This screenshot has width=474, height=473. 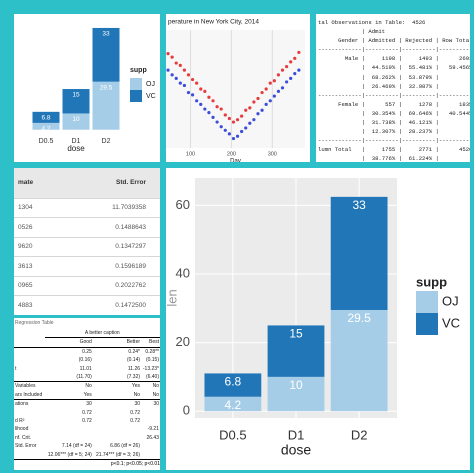 I want to click on row: ars Included Yes No No, so click(x=87, y=395).